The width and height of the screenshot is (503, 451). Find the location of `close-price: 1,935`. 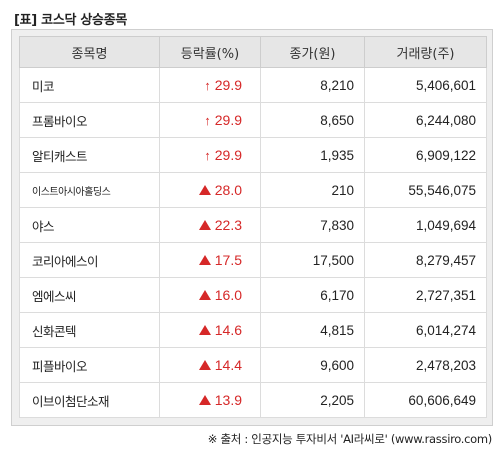

close-price: 1,935 is located at coordinates (312, 155).